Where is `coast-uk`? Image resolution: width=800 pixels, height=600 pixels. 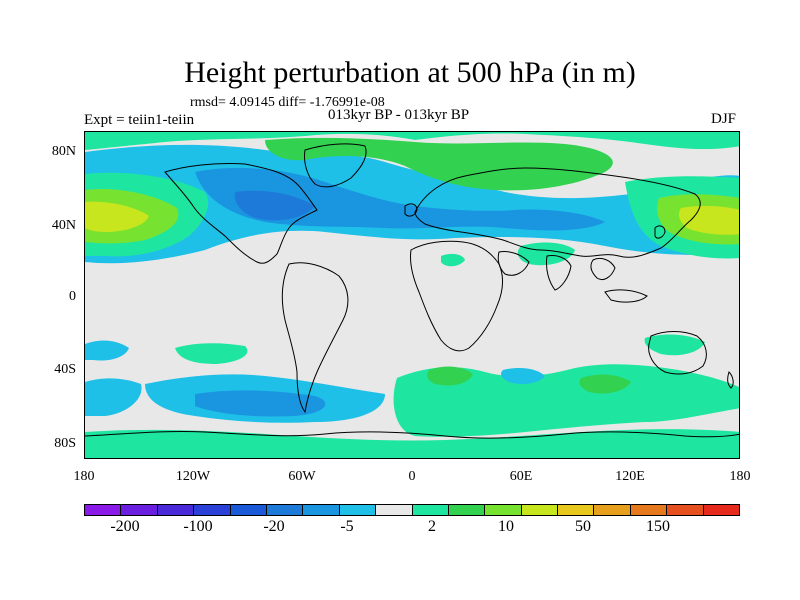 coast-uk is located at coordinates (411, 210).